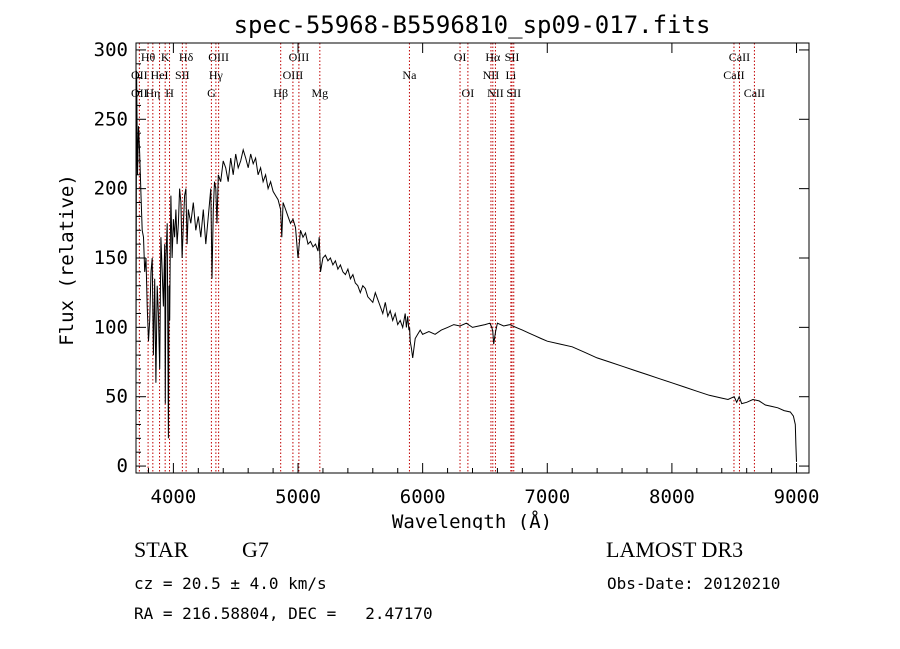  Describe the element at coordinates (672, 497) in the screenshot. I see `x-tick-label: 8000` at that location.